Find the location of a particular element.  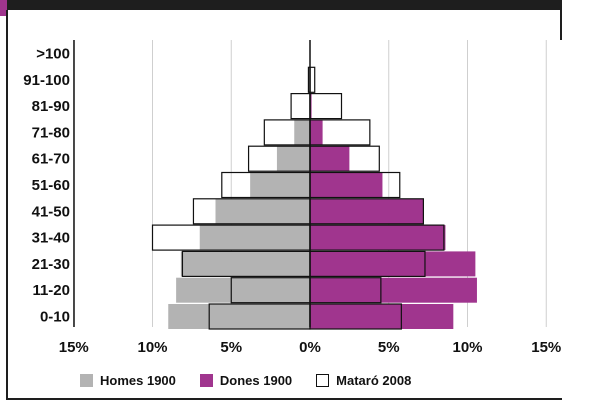

y-tick-label-1: 91-100 is located at coordinates (46, 80).